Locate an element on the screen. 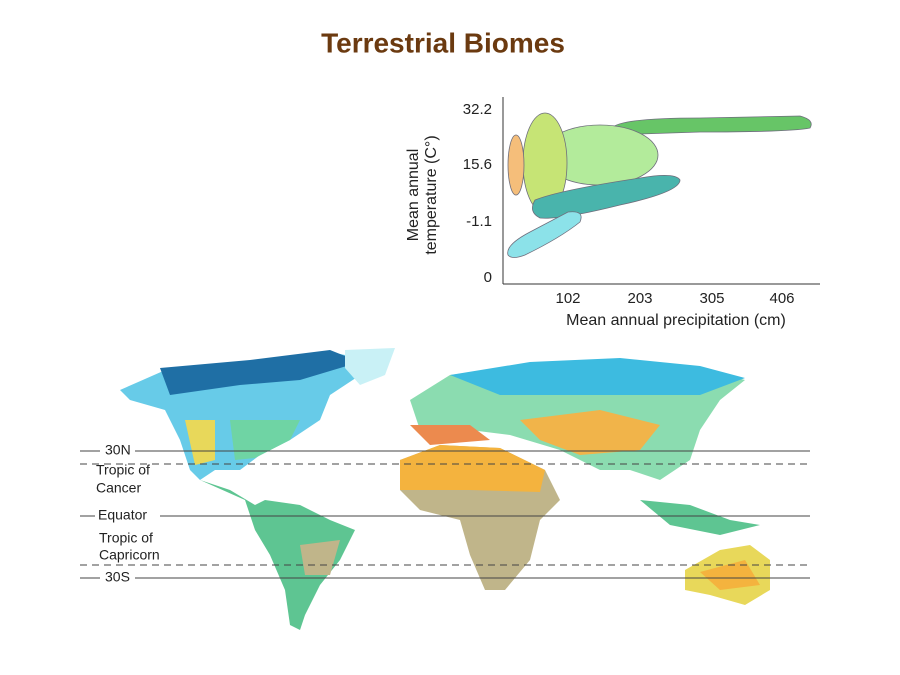 This screenshot has width=900, height=675. x-tick-label: 305 is located at coordinates (711, 298).